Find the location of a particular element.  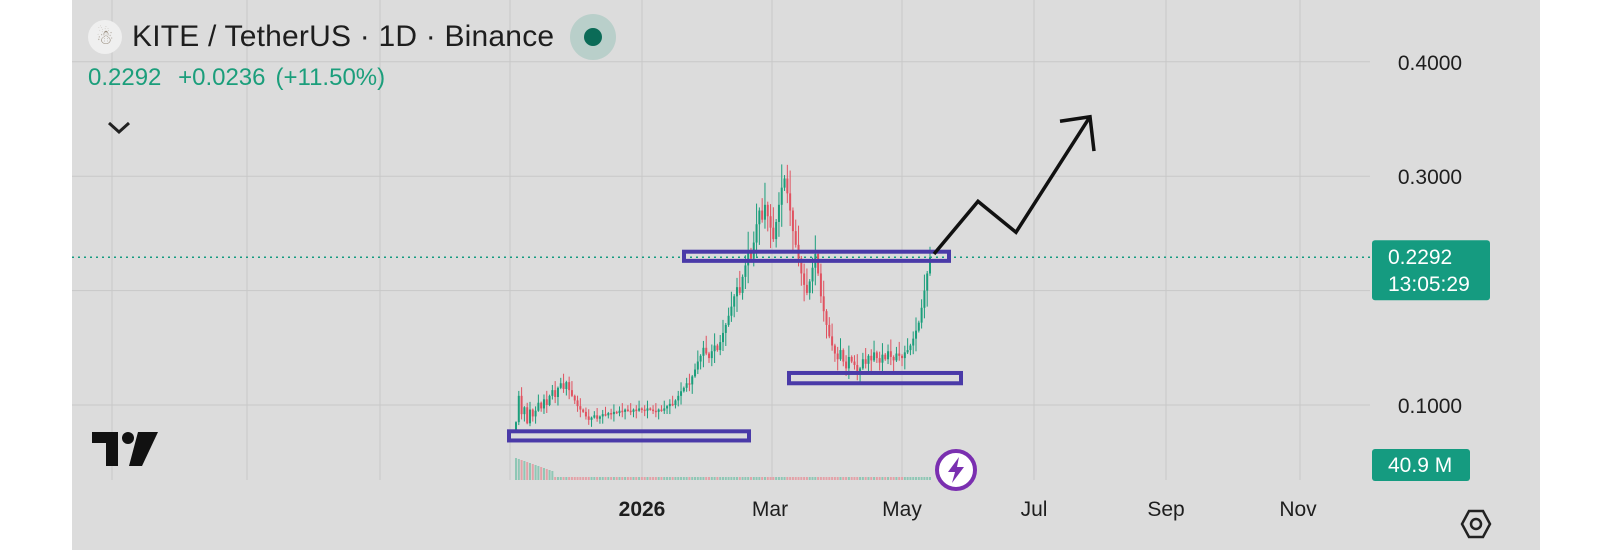

tradingview-logo-icon is located at coordinates (125, 449).